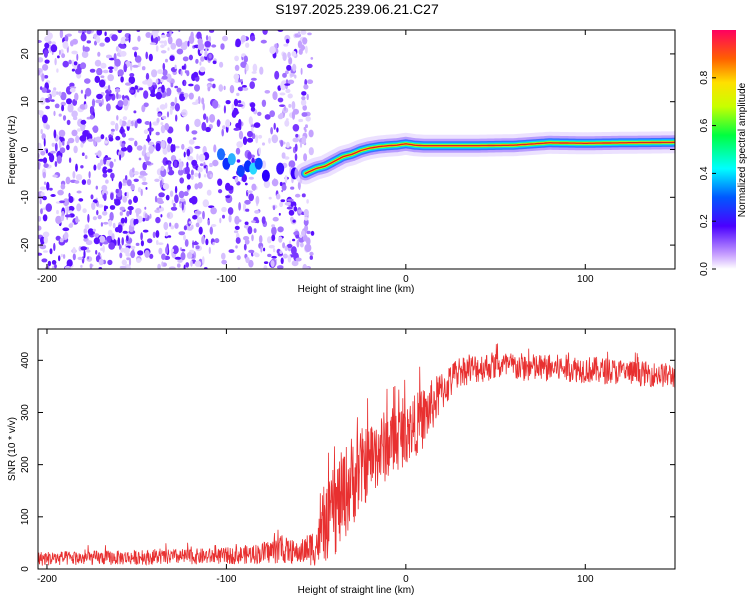  What do you see at coordinates (704, 221) in the screenshot?
I see `colorbar-tick-label: 0.2` at bounding box center [704, 221].